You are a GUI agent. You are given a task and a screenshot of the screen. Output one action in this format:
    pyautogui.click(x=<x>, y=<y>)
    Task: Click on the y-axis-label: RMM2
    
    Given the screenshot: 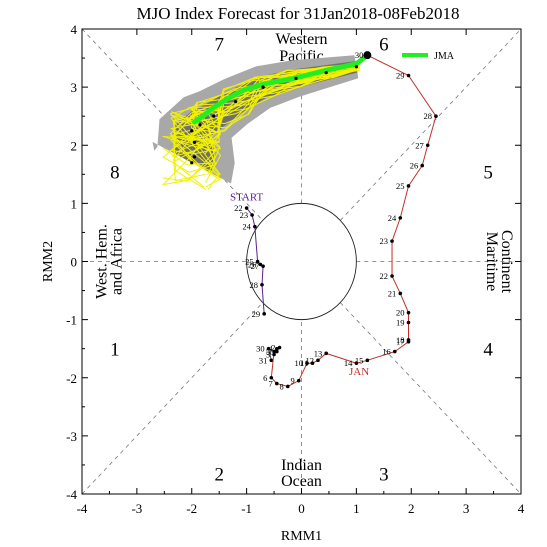 What is the action you would take?
    pyautogui.click(x=48, y=261)
    